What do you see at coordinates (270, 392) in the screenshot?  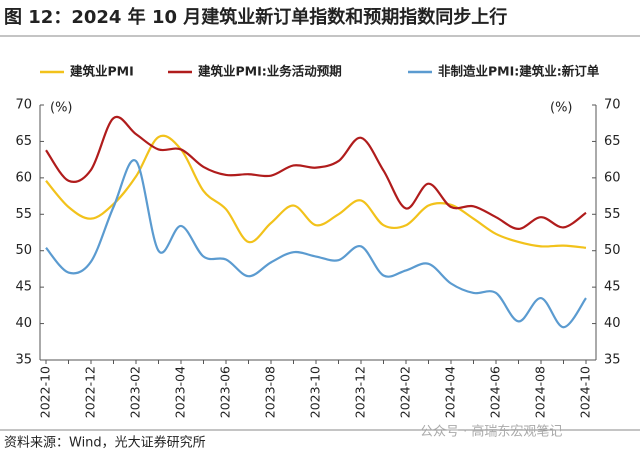 I see `x-tick-label: 2023-08` at bounding box center [270, 392].